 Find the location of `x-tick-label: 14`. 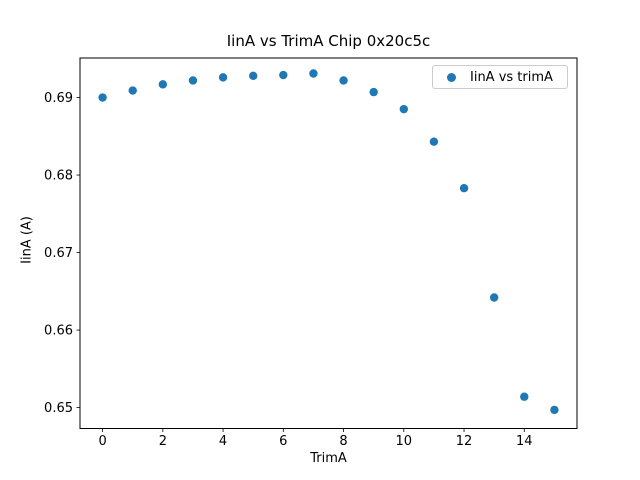

x-tick-label: 14 is located at coordinates (524, 441).